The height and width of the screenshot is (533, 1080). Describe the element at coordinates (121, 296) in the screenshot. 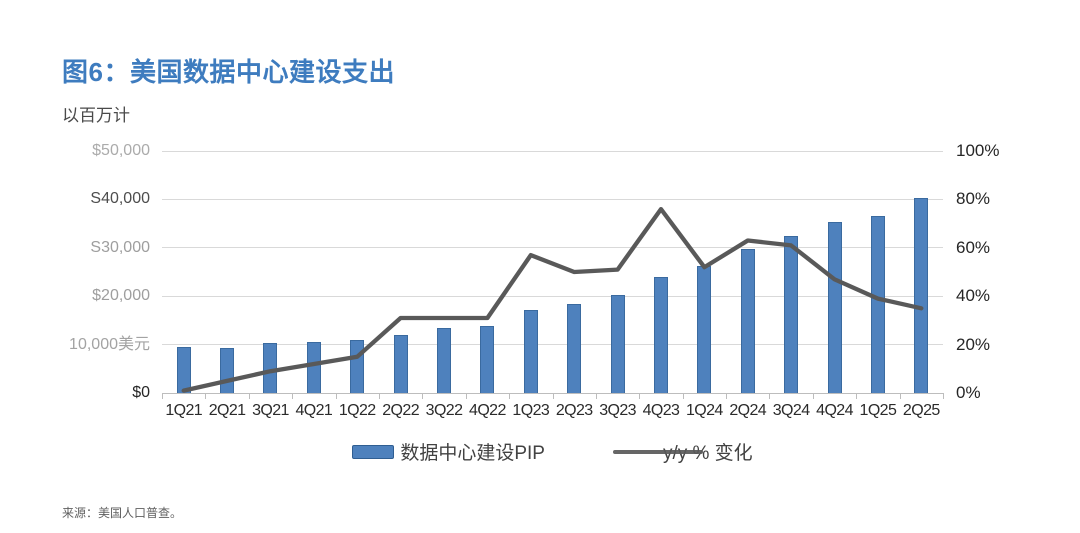

I see `left-axis-tick-label: $20,000` at that location.